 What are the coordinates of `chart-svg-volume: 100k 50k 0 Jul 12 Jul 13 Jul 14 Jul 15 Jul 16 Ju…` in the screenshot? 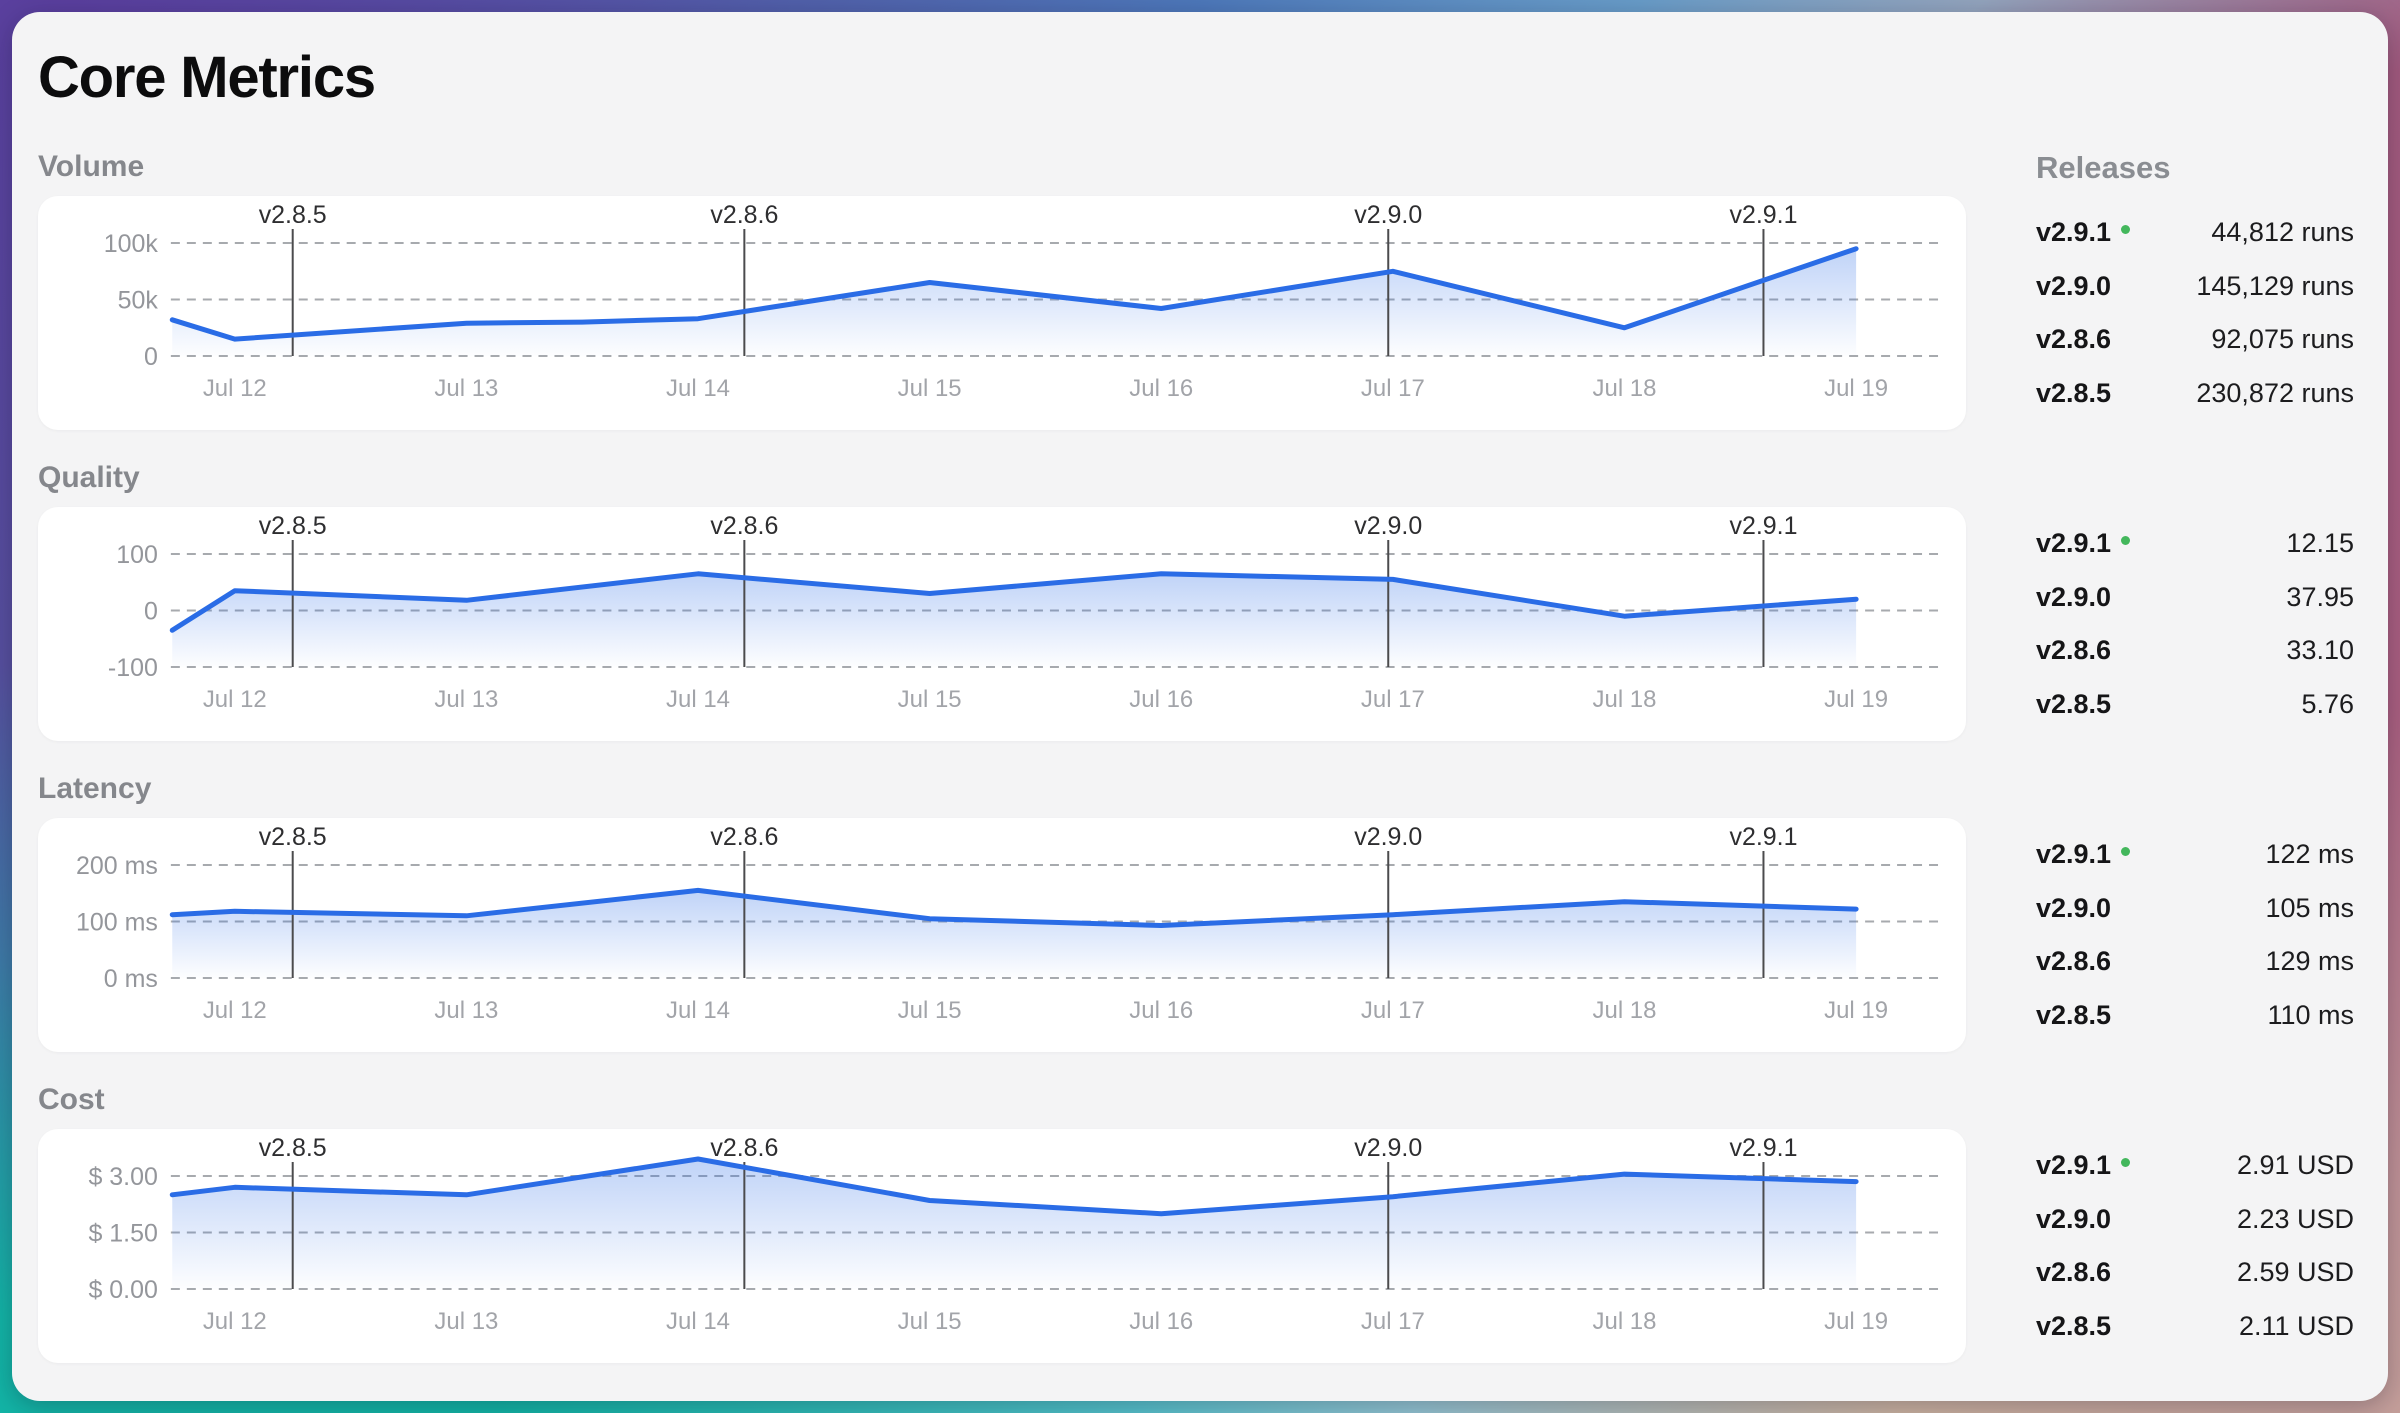 It's located at (1023, 301).